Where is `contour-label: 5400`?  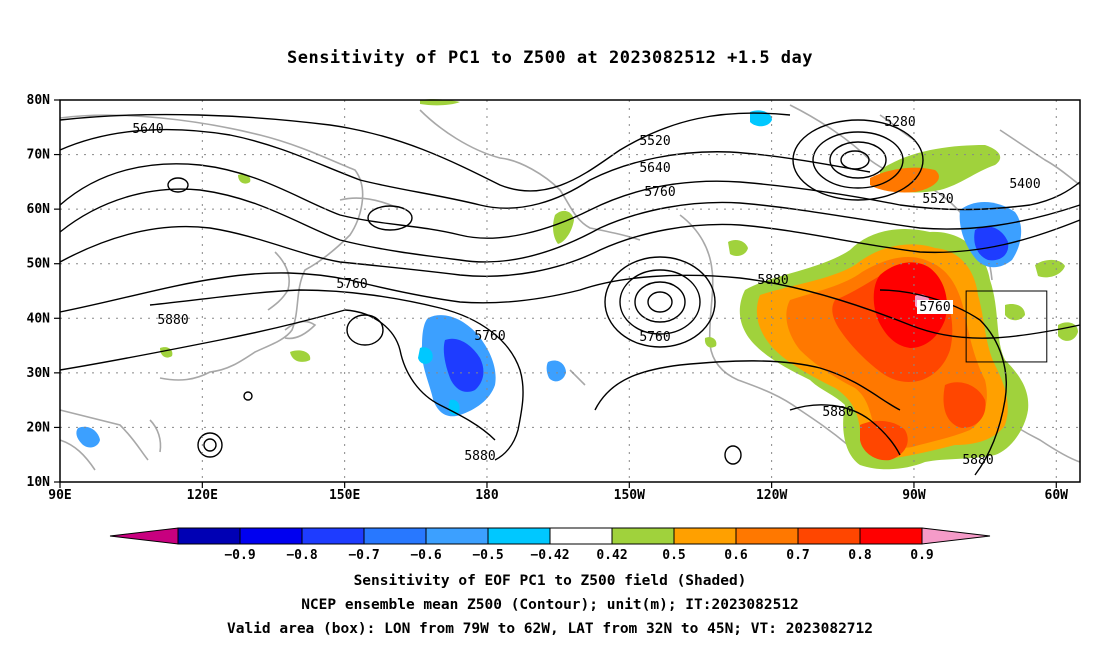
contour-label: 5400 is located at coordinates (1024, 184).